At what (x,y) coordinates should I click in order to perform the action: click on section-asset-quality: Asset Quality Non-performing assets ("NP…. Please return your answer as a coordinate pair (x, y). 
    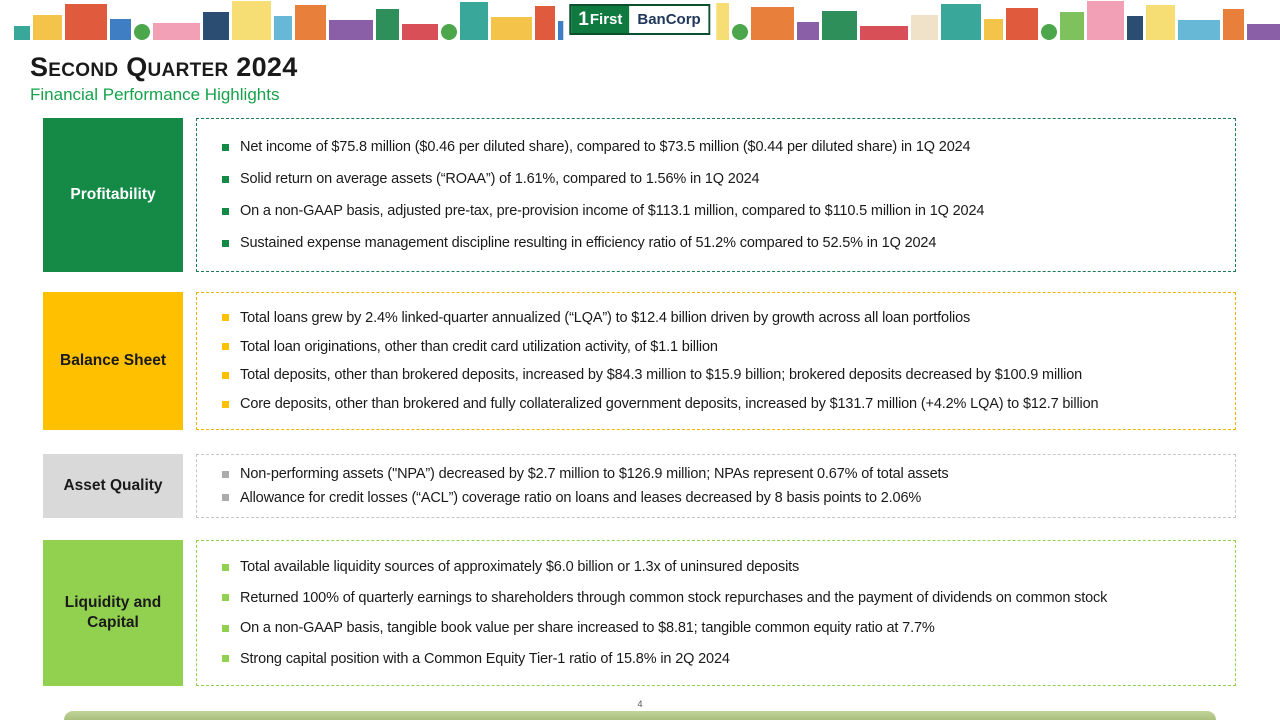
    Looking at the image, I should click on (639, 486).